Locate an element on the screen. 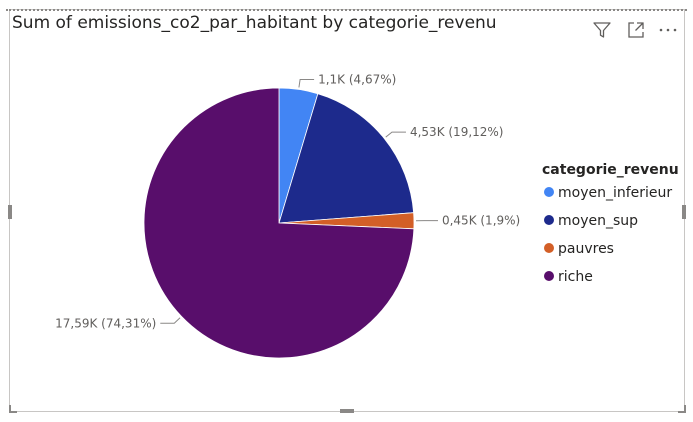 The image size is (693, 422). legend-label-riche: riche is located at coordinates (575, 277).